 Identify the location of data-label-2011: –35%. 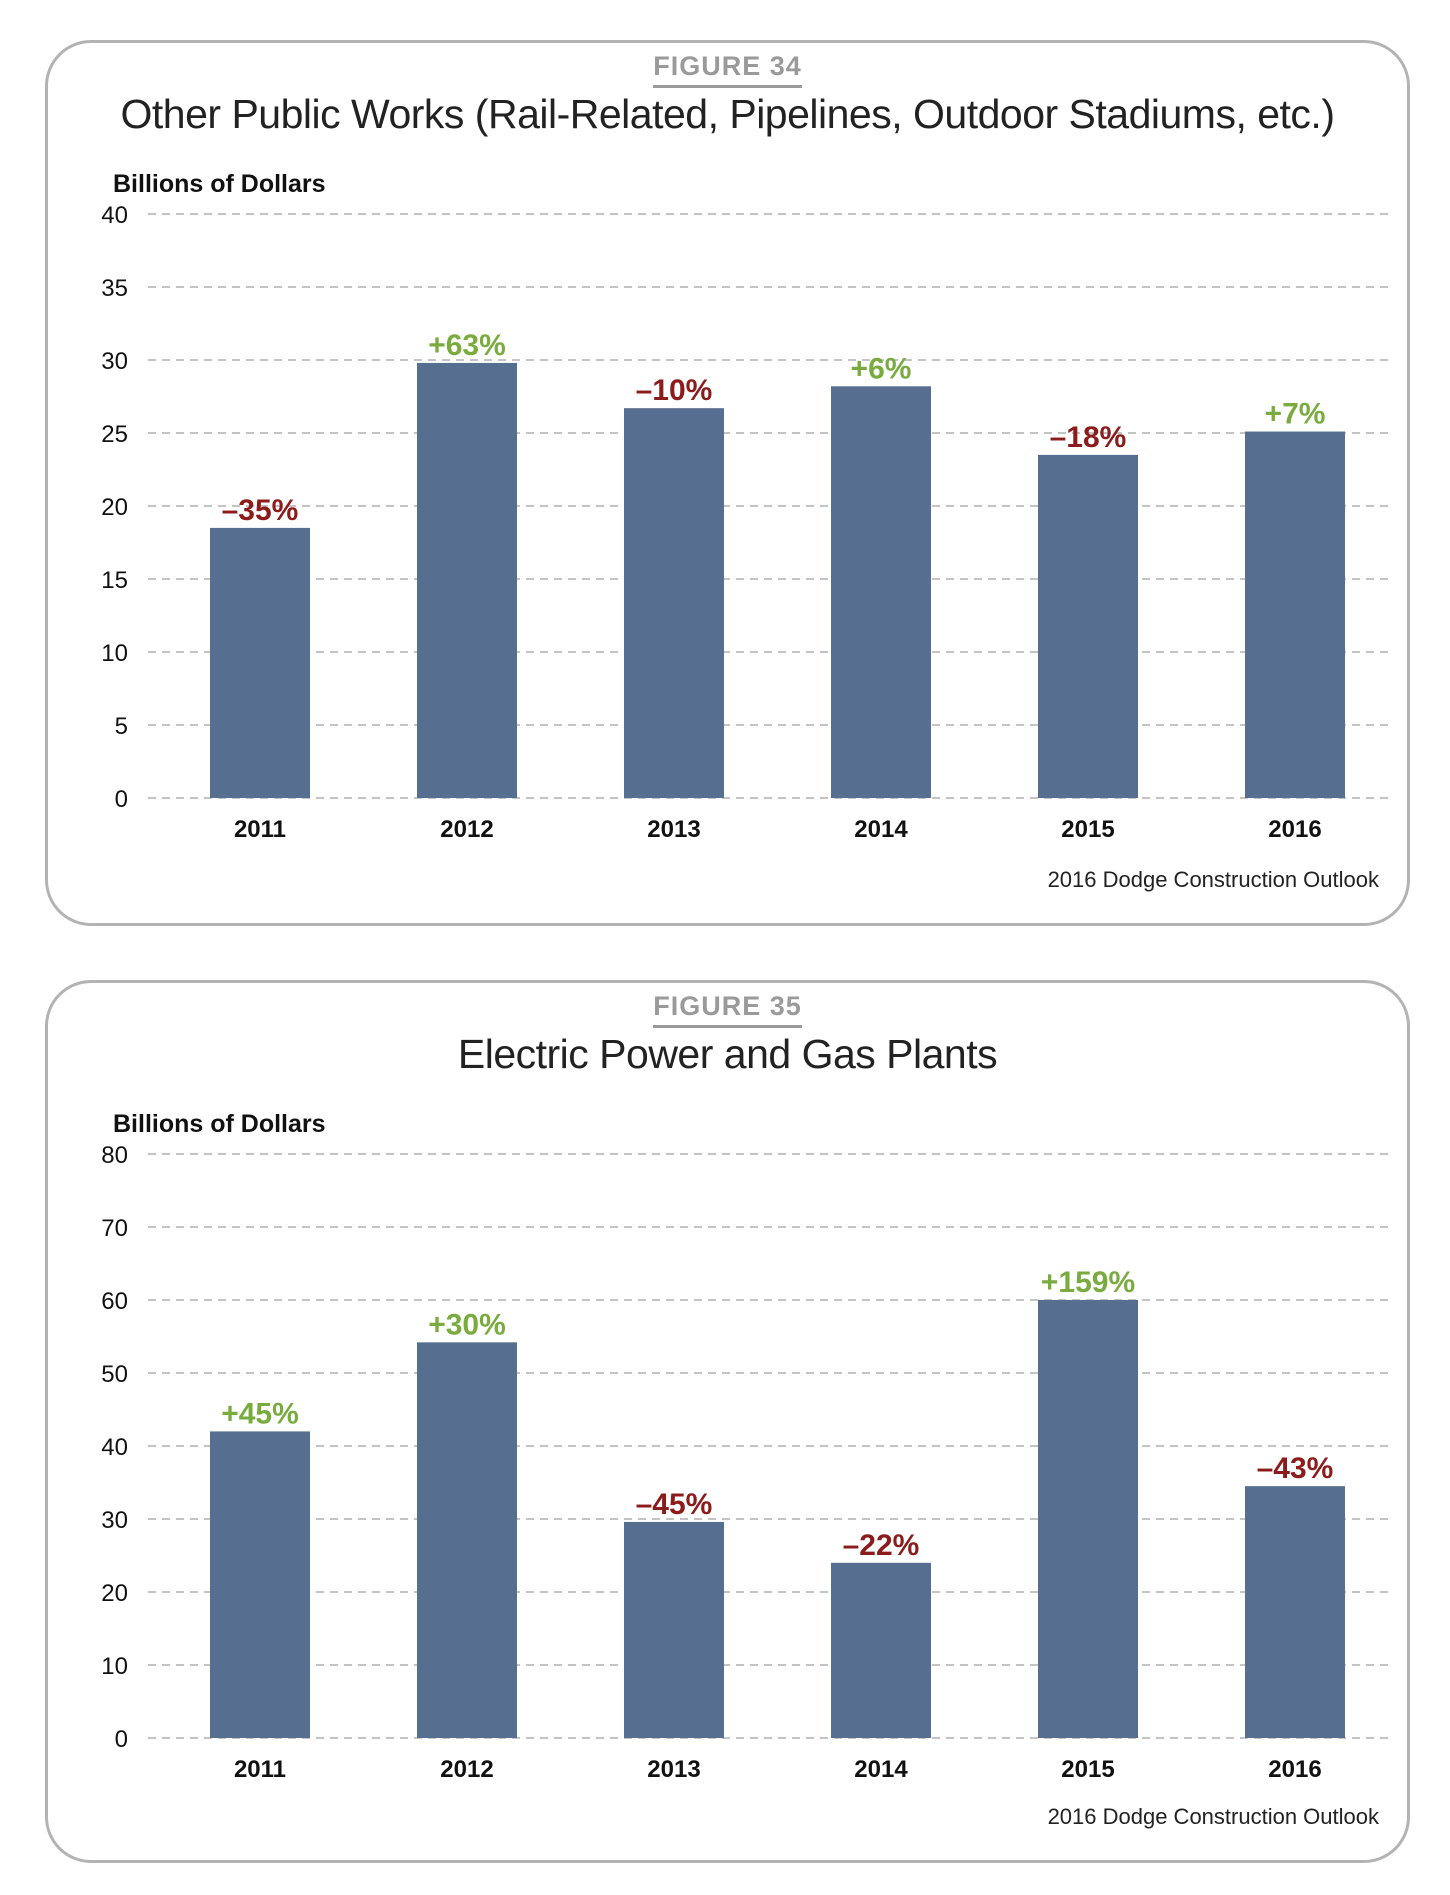
(260, 510).